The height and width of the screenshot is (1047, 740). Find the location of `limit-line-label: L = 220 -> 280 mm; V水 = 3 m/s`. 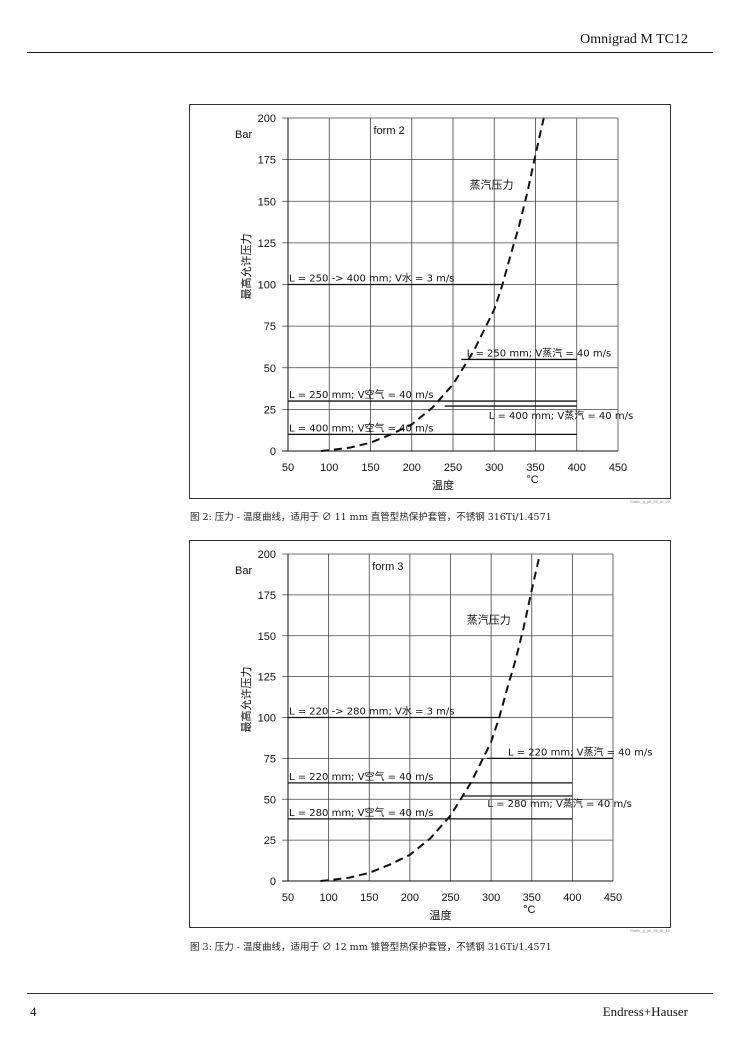

limit-line-label: L = 220 -> 280 mm; V水 = 3 m/s is located at coordinates (371, 712).